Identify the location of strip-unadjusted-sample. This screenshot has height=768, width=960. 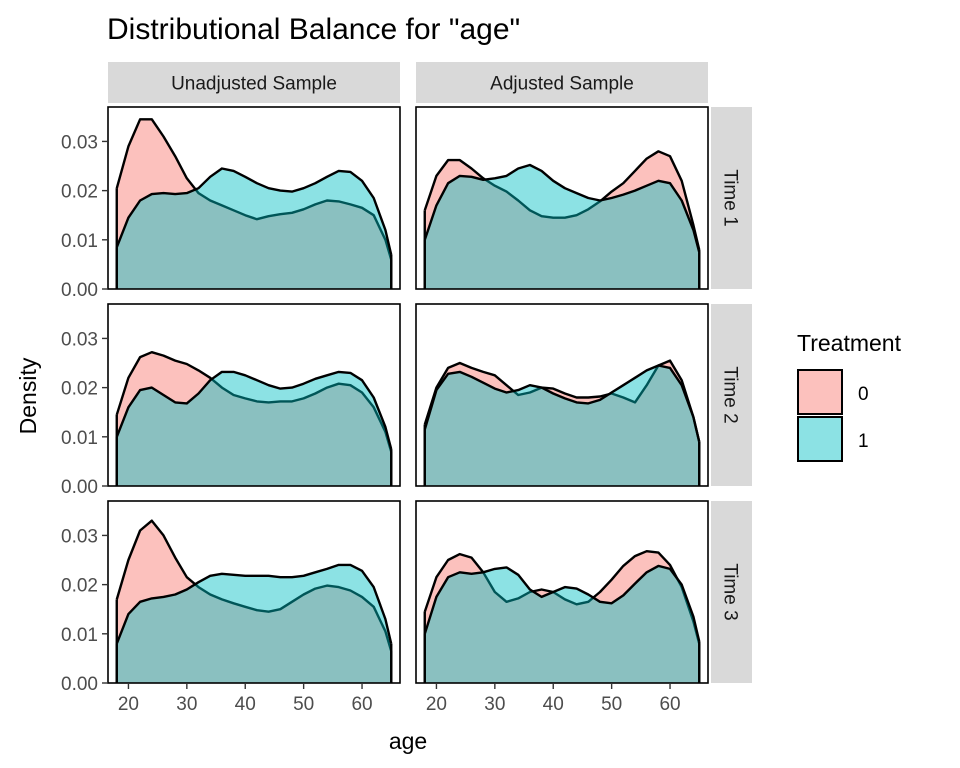
(254, 82).